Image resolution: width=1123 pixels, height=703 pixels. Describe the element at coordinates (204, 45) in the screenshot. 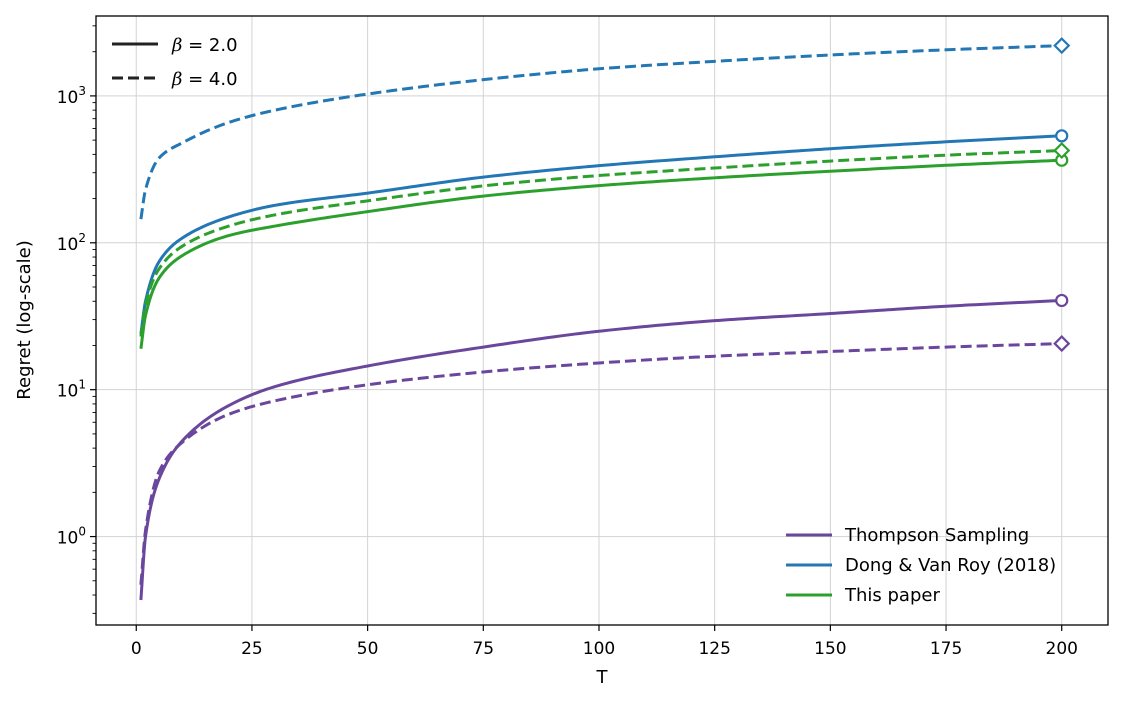

I see `style-legend-solid-label: β = 2.0` at that location.